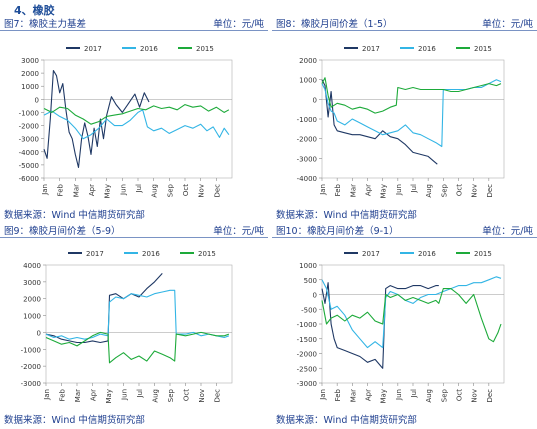 The image size is (537, 429). Describe the element at coordinates (34, 10) in the screenshot. I see `section-title: 4、橡胶` at that location.